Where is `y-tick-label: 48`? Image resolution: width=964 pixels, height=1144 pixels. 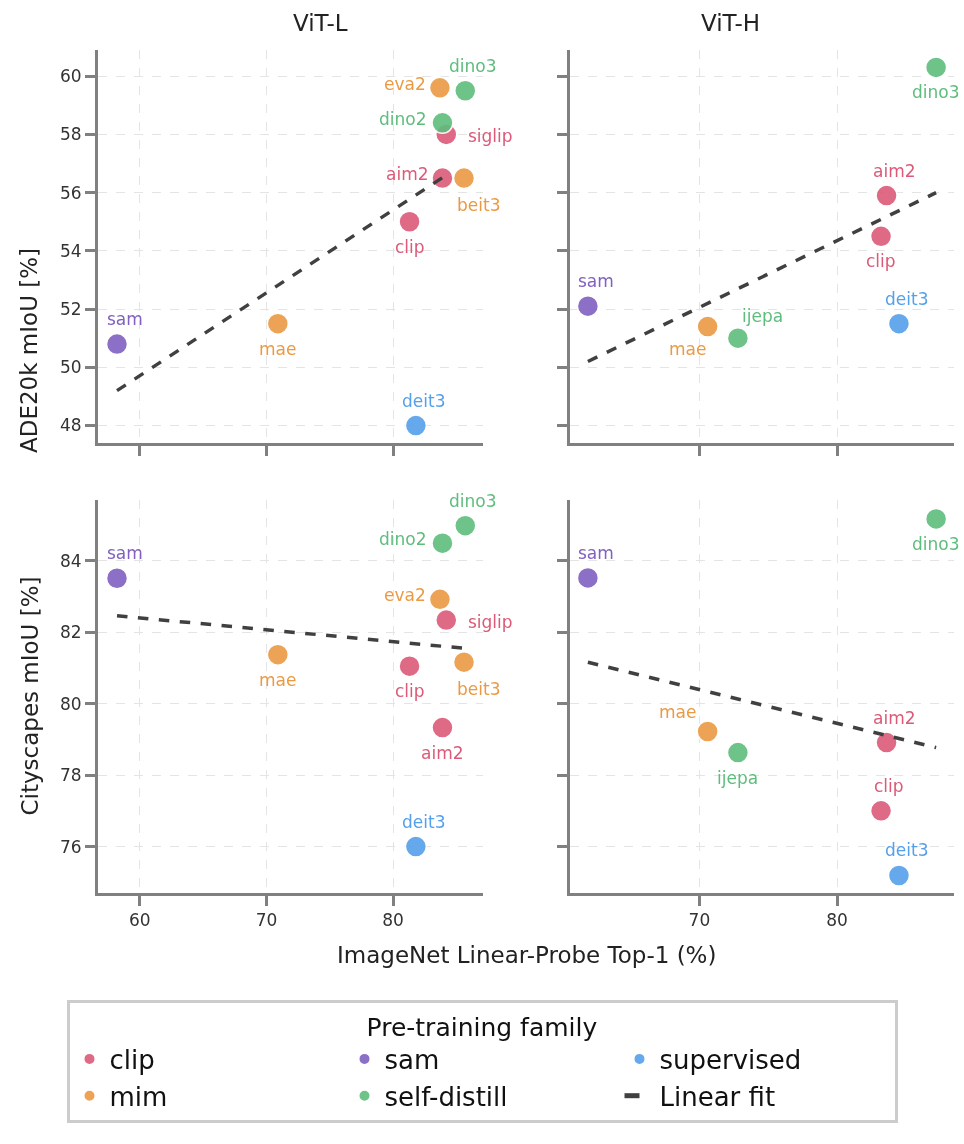
y-tick-label: 48 is located at coordinates (70, 425).